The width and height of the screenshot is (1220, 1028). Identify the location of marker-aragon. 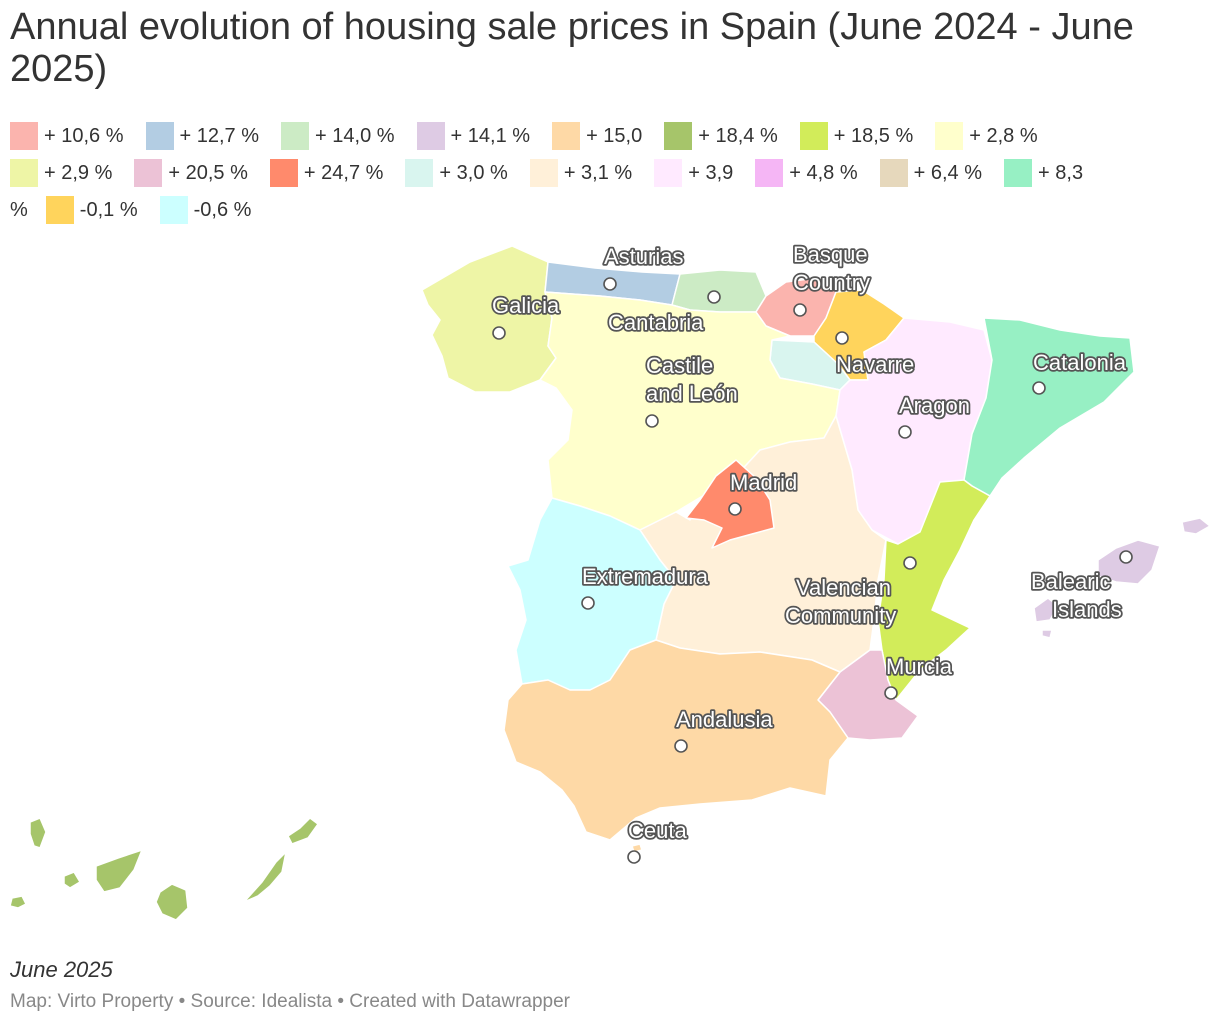
(905, 432).